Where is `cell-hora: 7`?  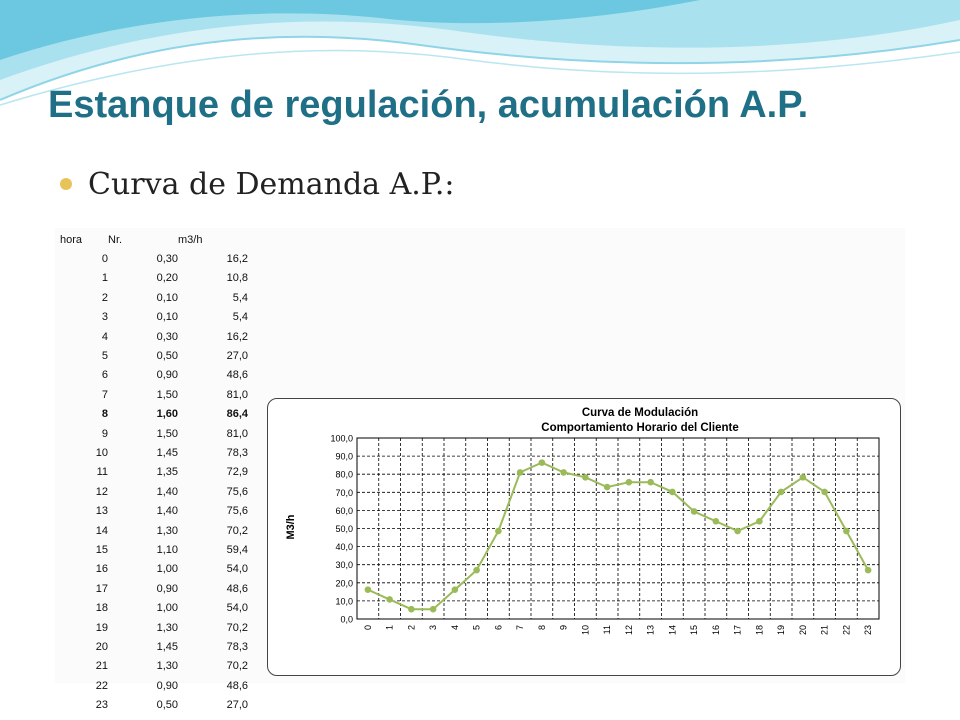 cell-hora: 7 is located at coordinates (104, 394).